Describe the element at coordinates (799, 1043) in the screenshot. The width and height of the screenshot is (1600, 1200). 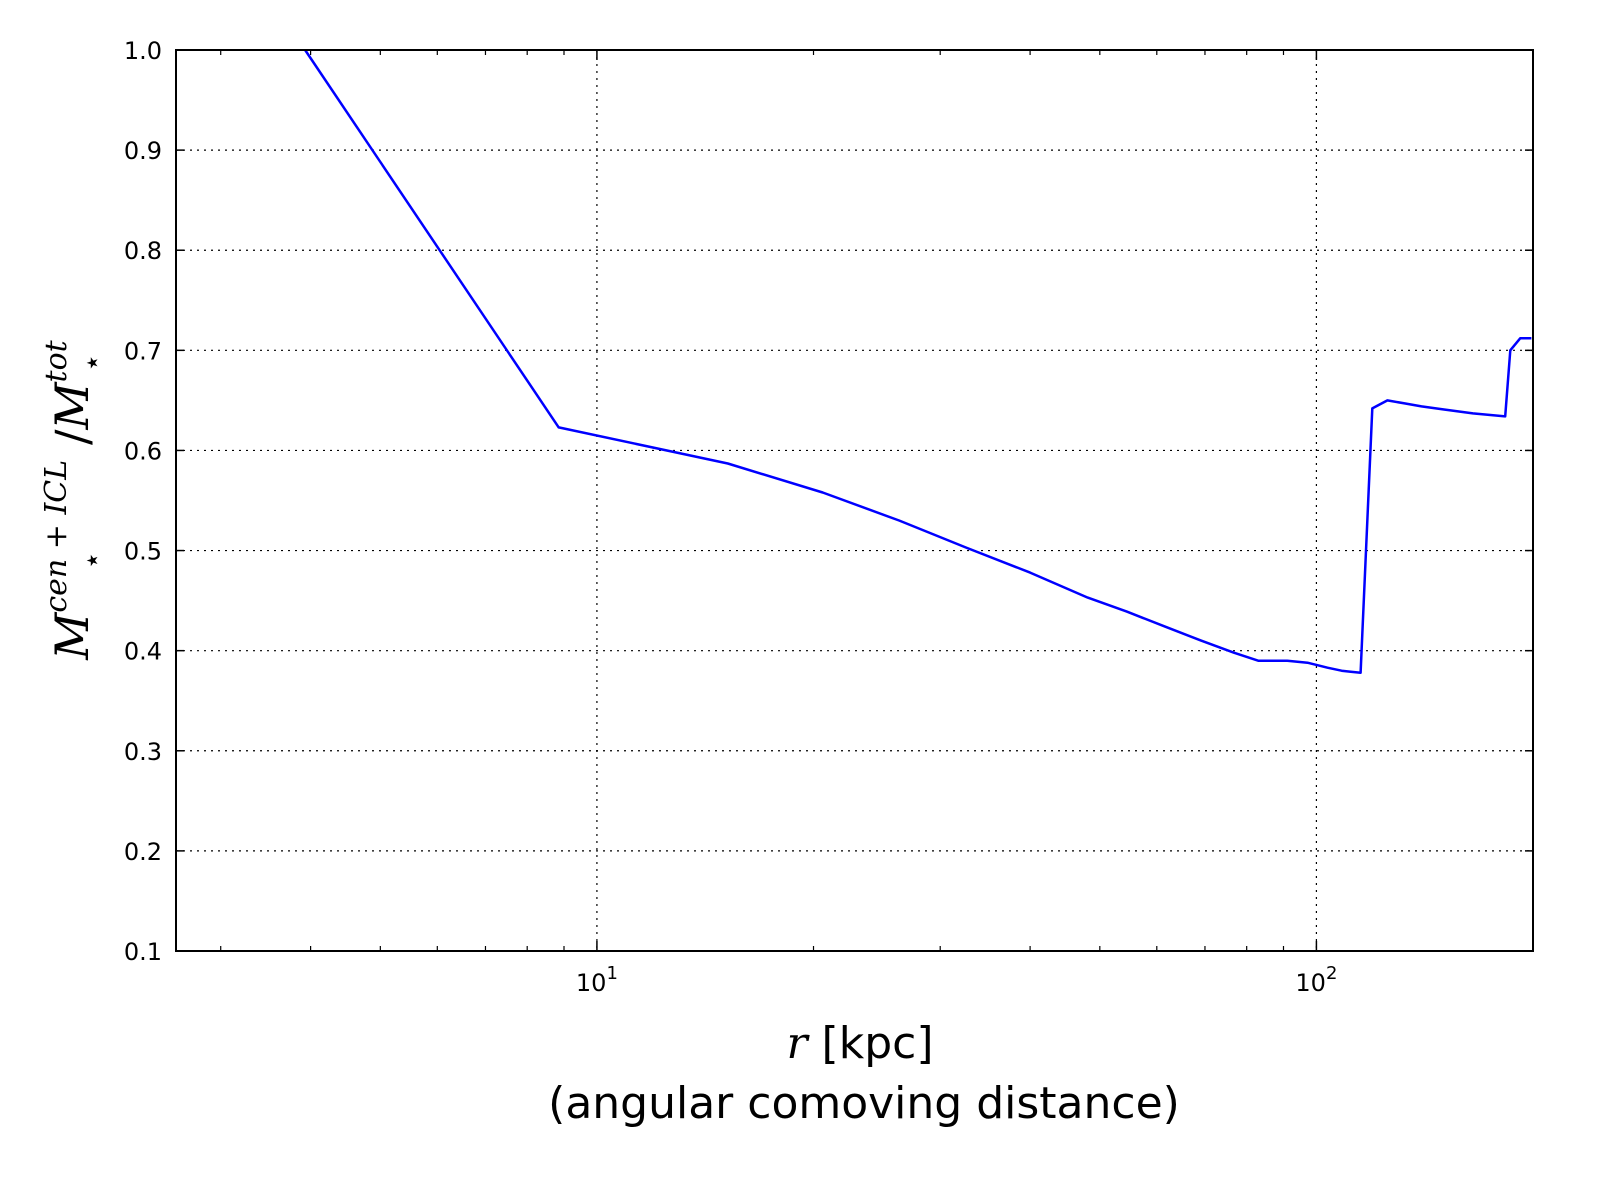
I see `x-axis-variable: r` at that location.